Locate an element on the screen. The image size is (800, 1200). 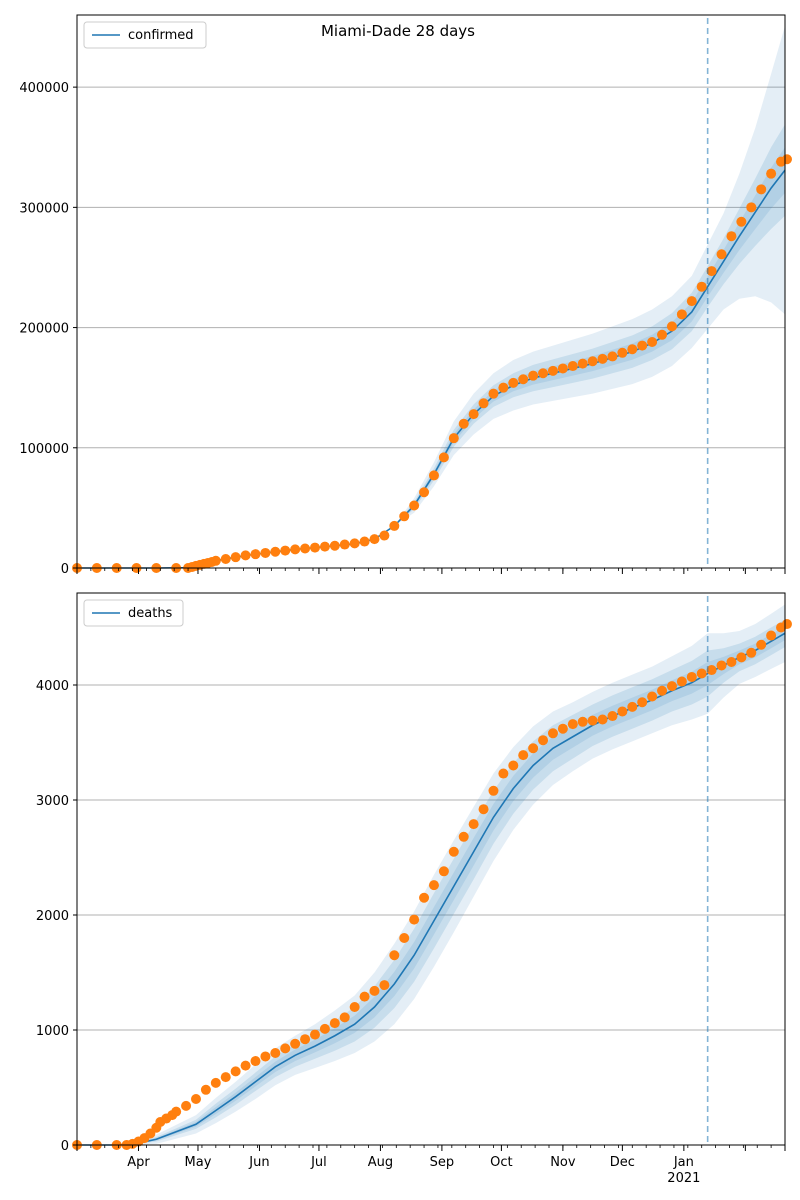
bottom-ytick-label: 2000 is located at coordinates (52, 916).